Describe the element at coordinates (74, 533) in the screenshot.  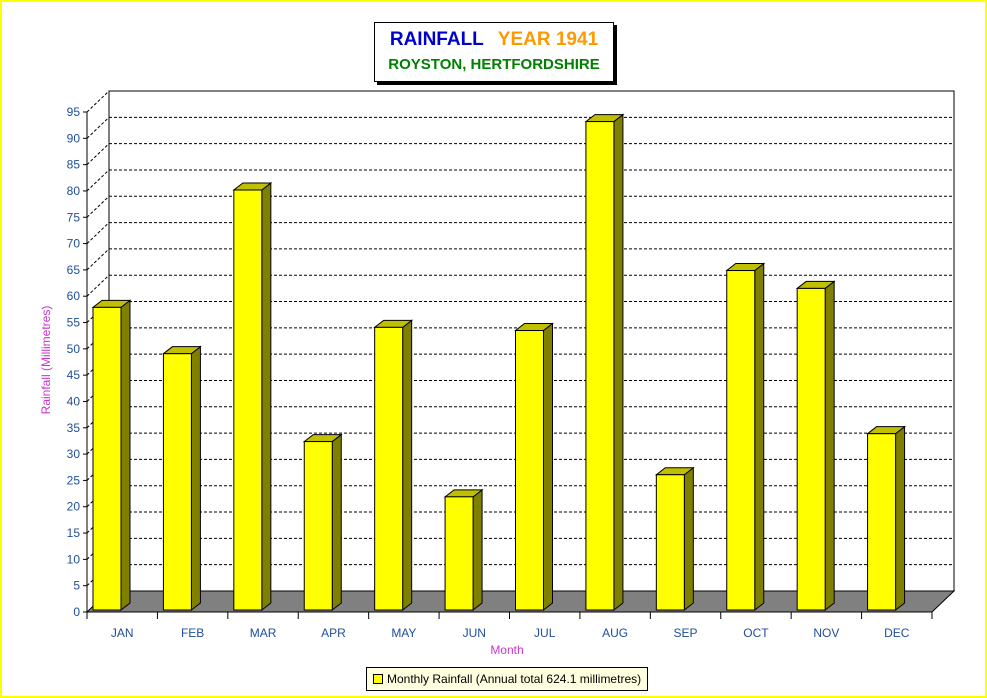
I see `y-tick-label: 15` at that location.